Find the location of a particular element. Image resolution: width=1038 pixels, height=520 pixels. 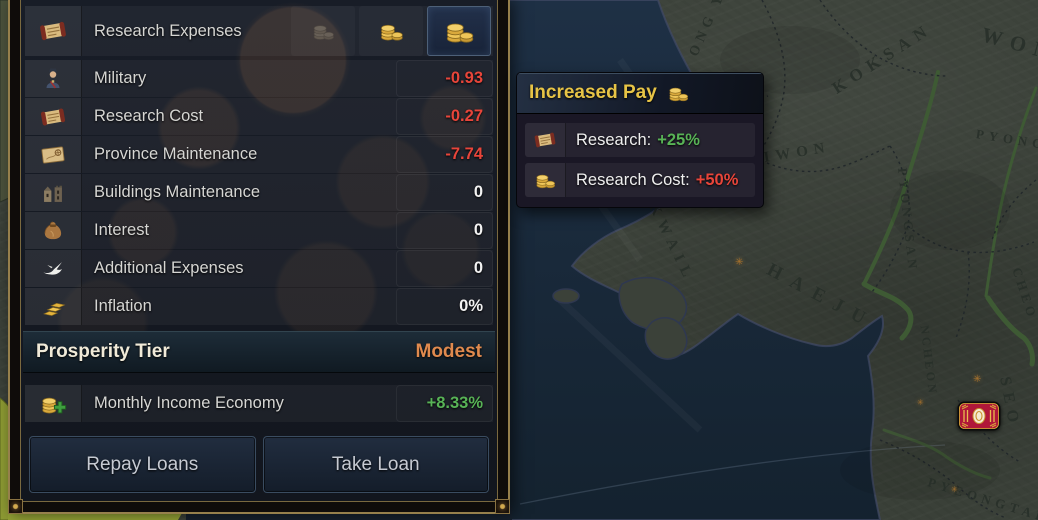

expense-label: Interest is located at coordinates (122, 230).